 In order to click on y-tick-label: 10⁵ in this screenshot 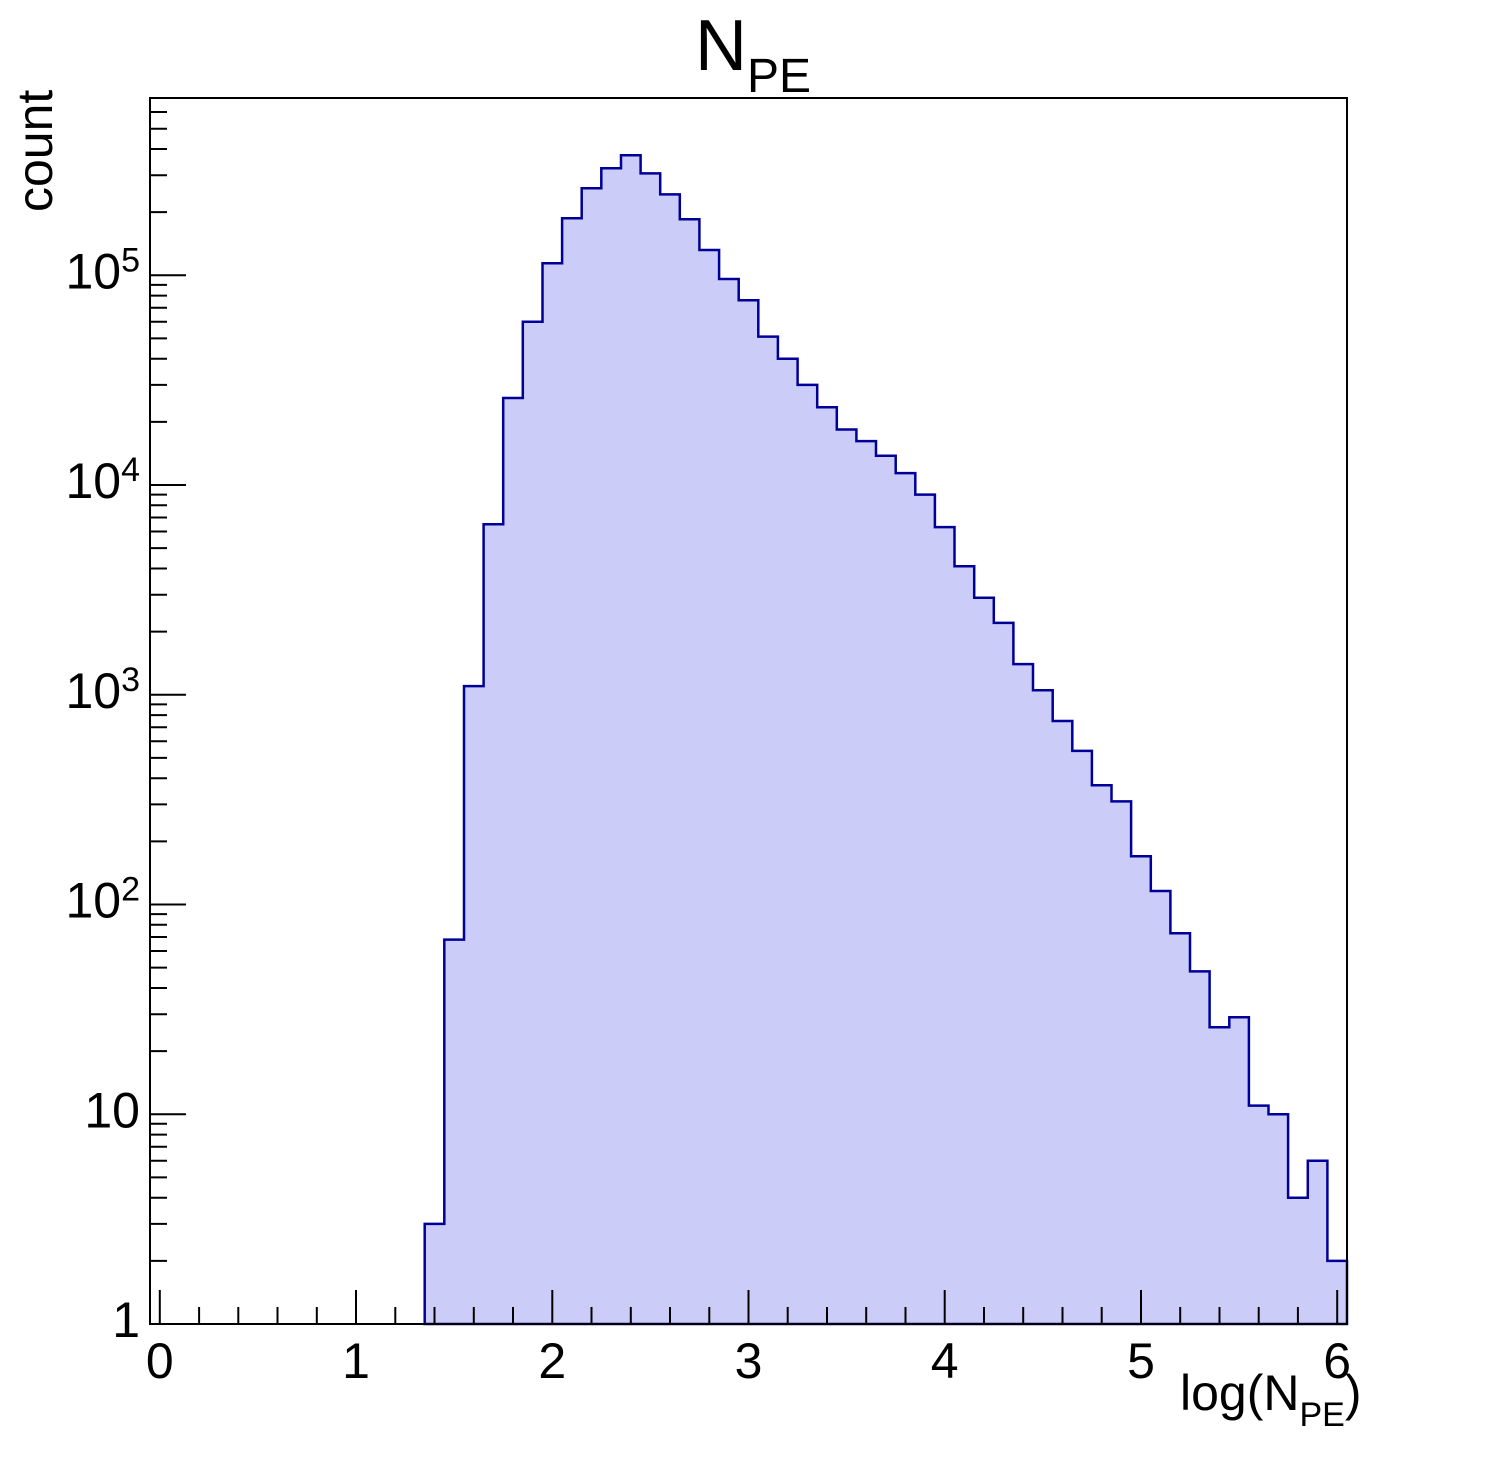, I will do `click(102, 270)`.